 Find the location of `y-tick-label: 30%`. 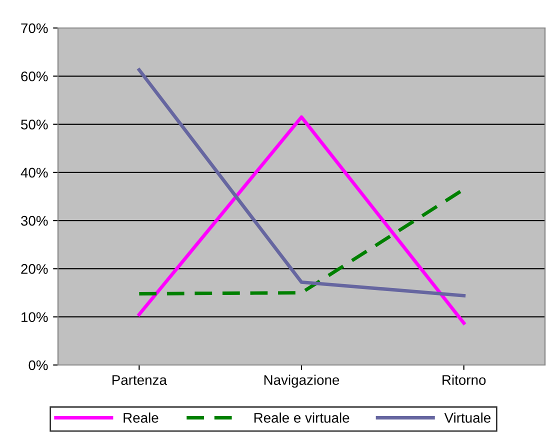

y-tick-label: 30% is located at coordinates (34, 221).